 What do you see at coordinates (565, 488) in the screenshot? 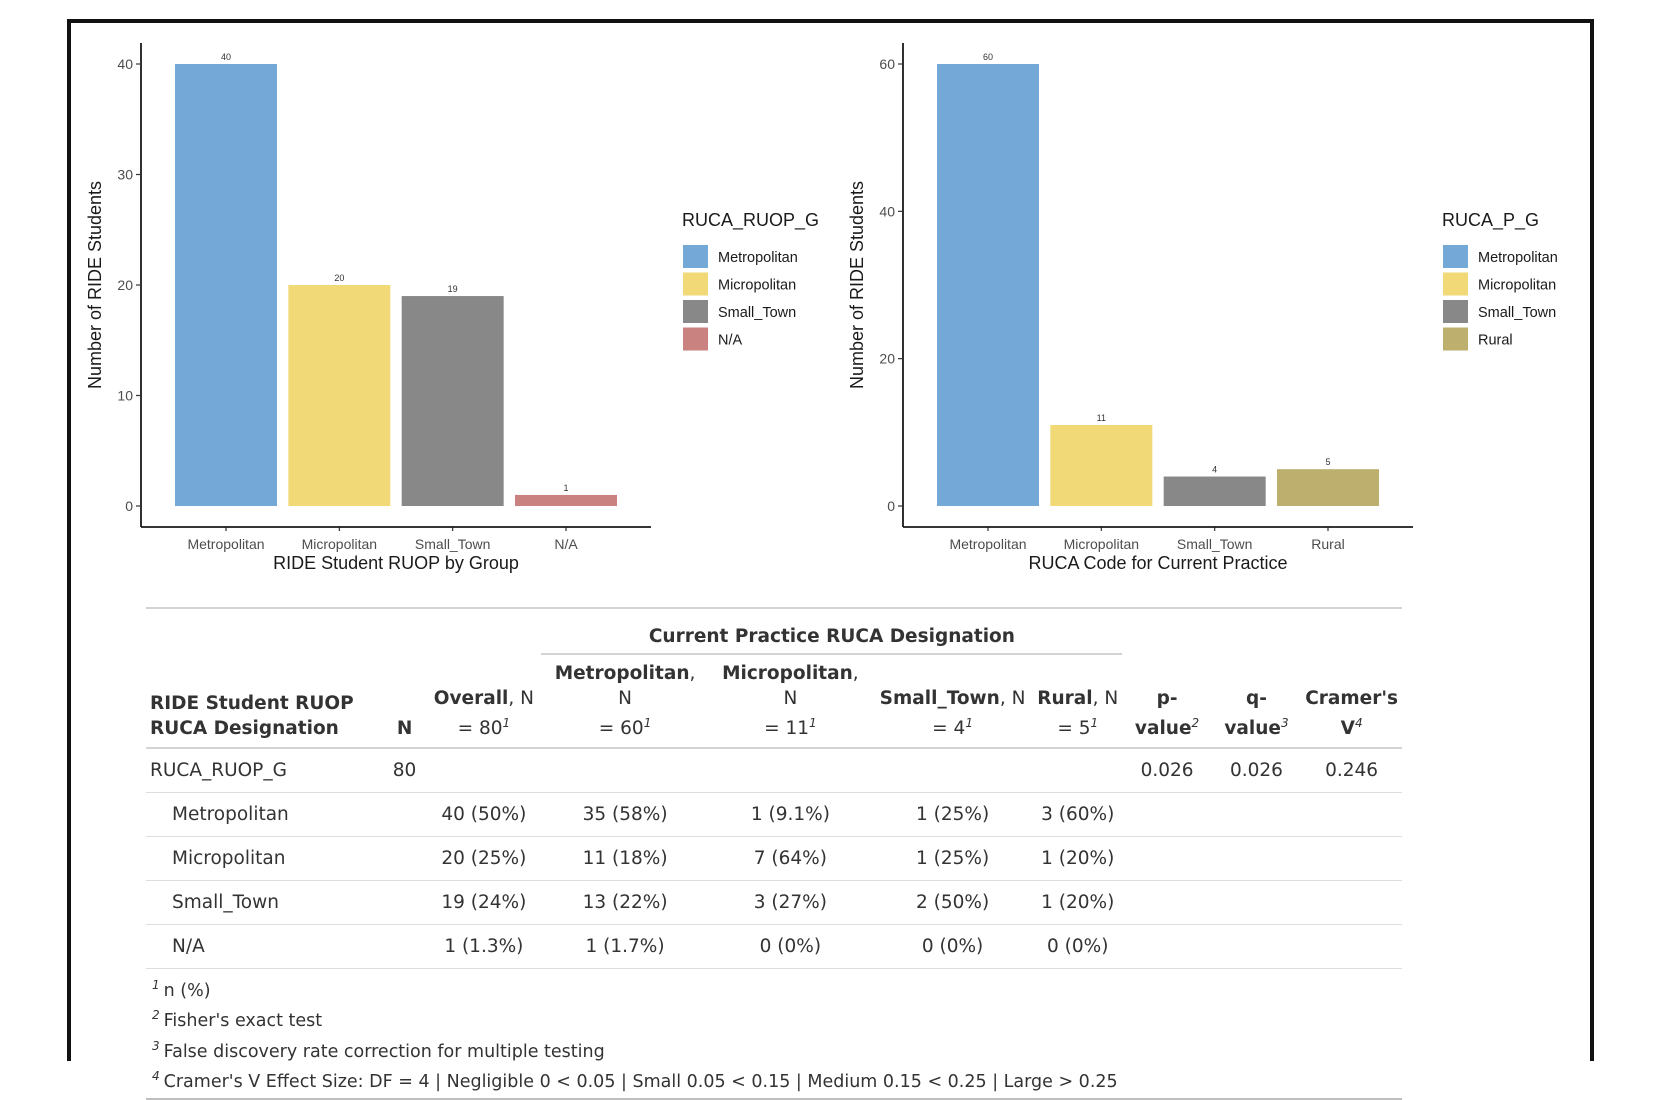
I see `data-label: 1` at bounding box center [565, 488].